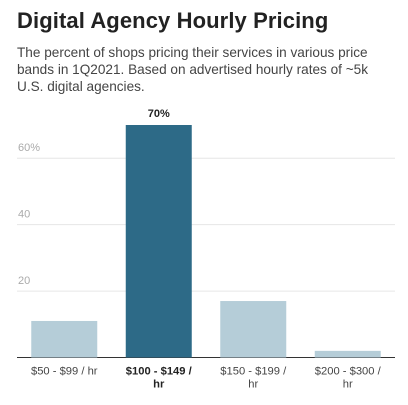 The image size is (408, 405). Describe the element at coordinates (64, 372) in the screenshot. I see `x-tick-label: $50 - $99 / hr` at that location.